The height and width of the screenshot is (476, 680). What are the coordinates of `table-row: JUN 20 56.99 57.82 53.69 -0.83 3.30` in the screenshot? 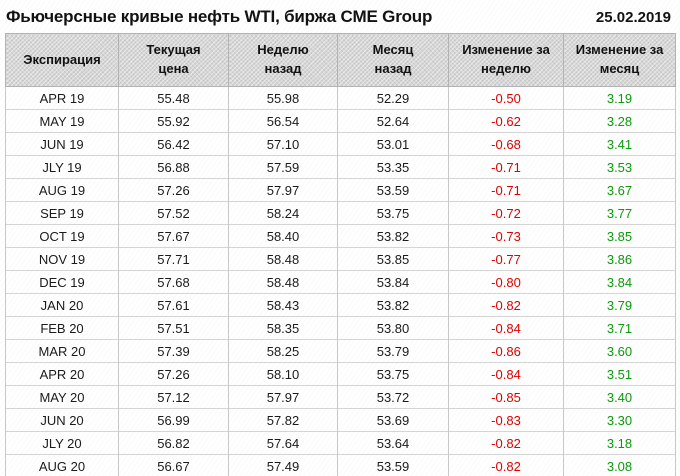 It's located at (340, 420).